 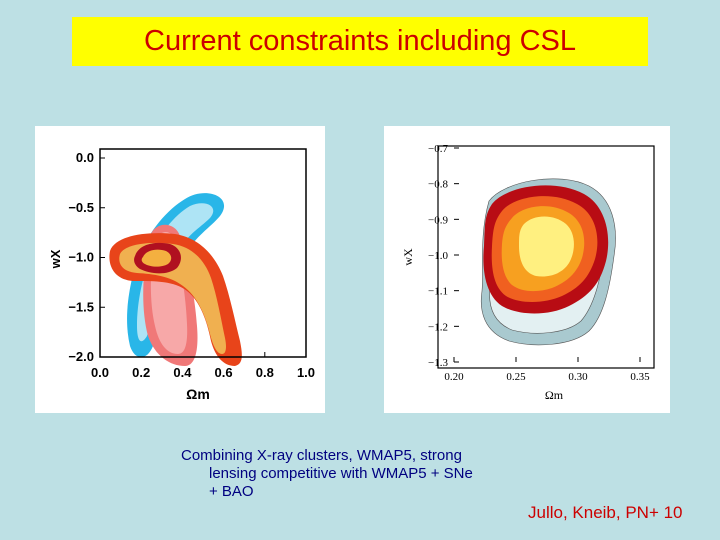 What do you see at coordinates (231, 491) in the screenshot?
I see `caption-line-3: + BAO` at bounding box center [231, 491].